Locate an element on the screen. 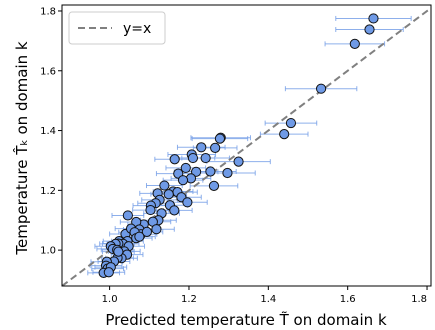 Image resolution: width=435 pixels, height=330 pixels. y-axis-label: Temperature T̂ₖ on domain k is located at coordinates (21, 148).